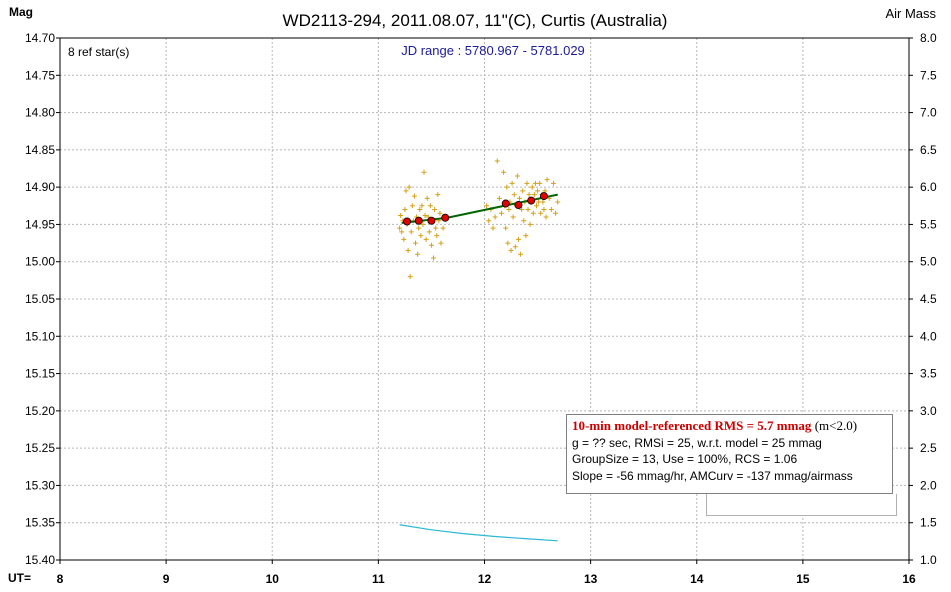  Describe the element at coordinates (928, 448) in the screenshot. I see `airmass-tick-label: 2.5` at that location.